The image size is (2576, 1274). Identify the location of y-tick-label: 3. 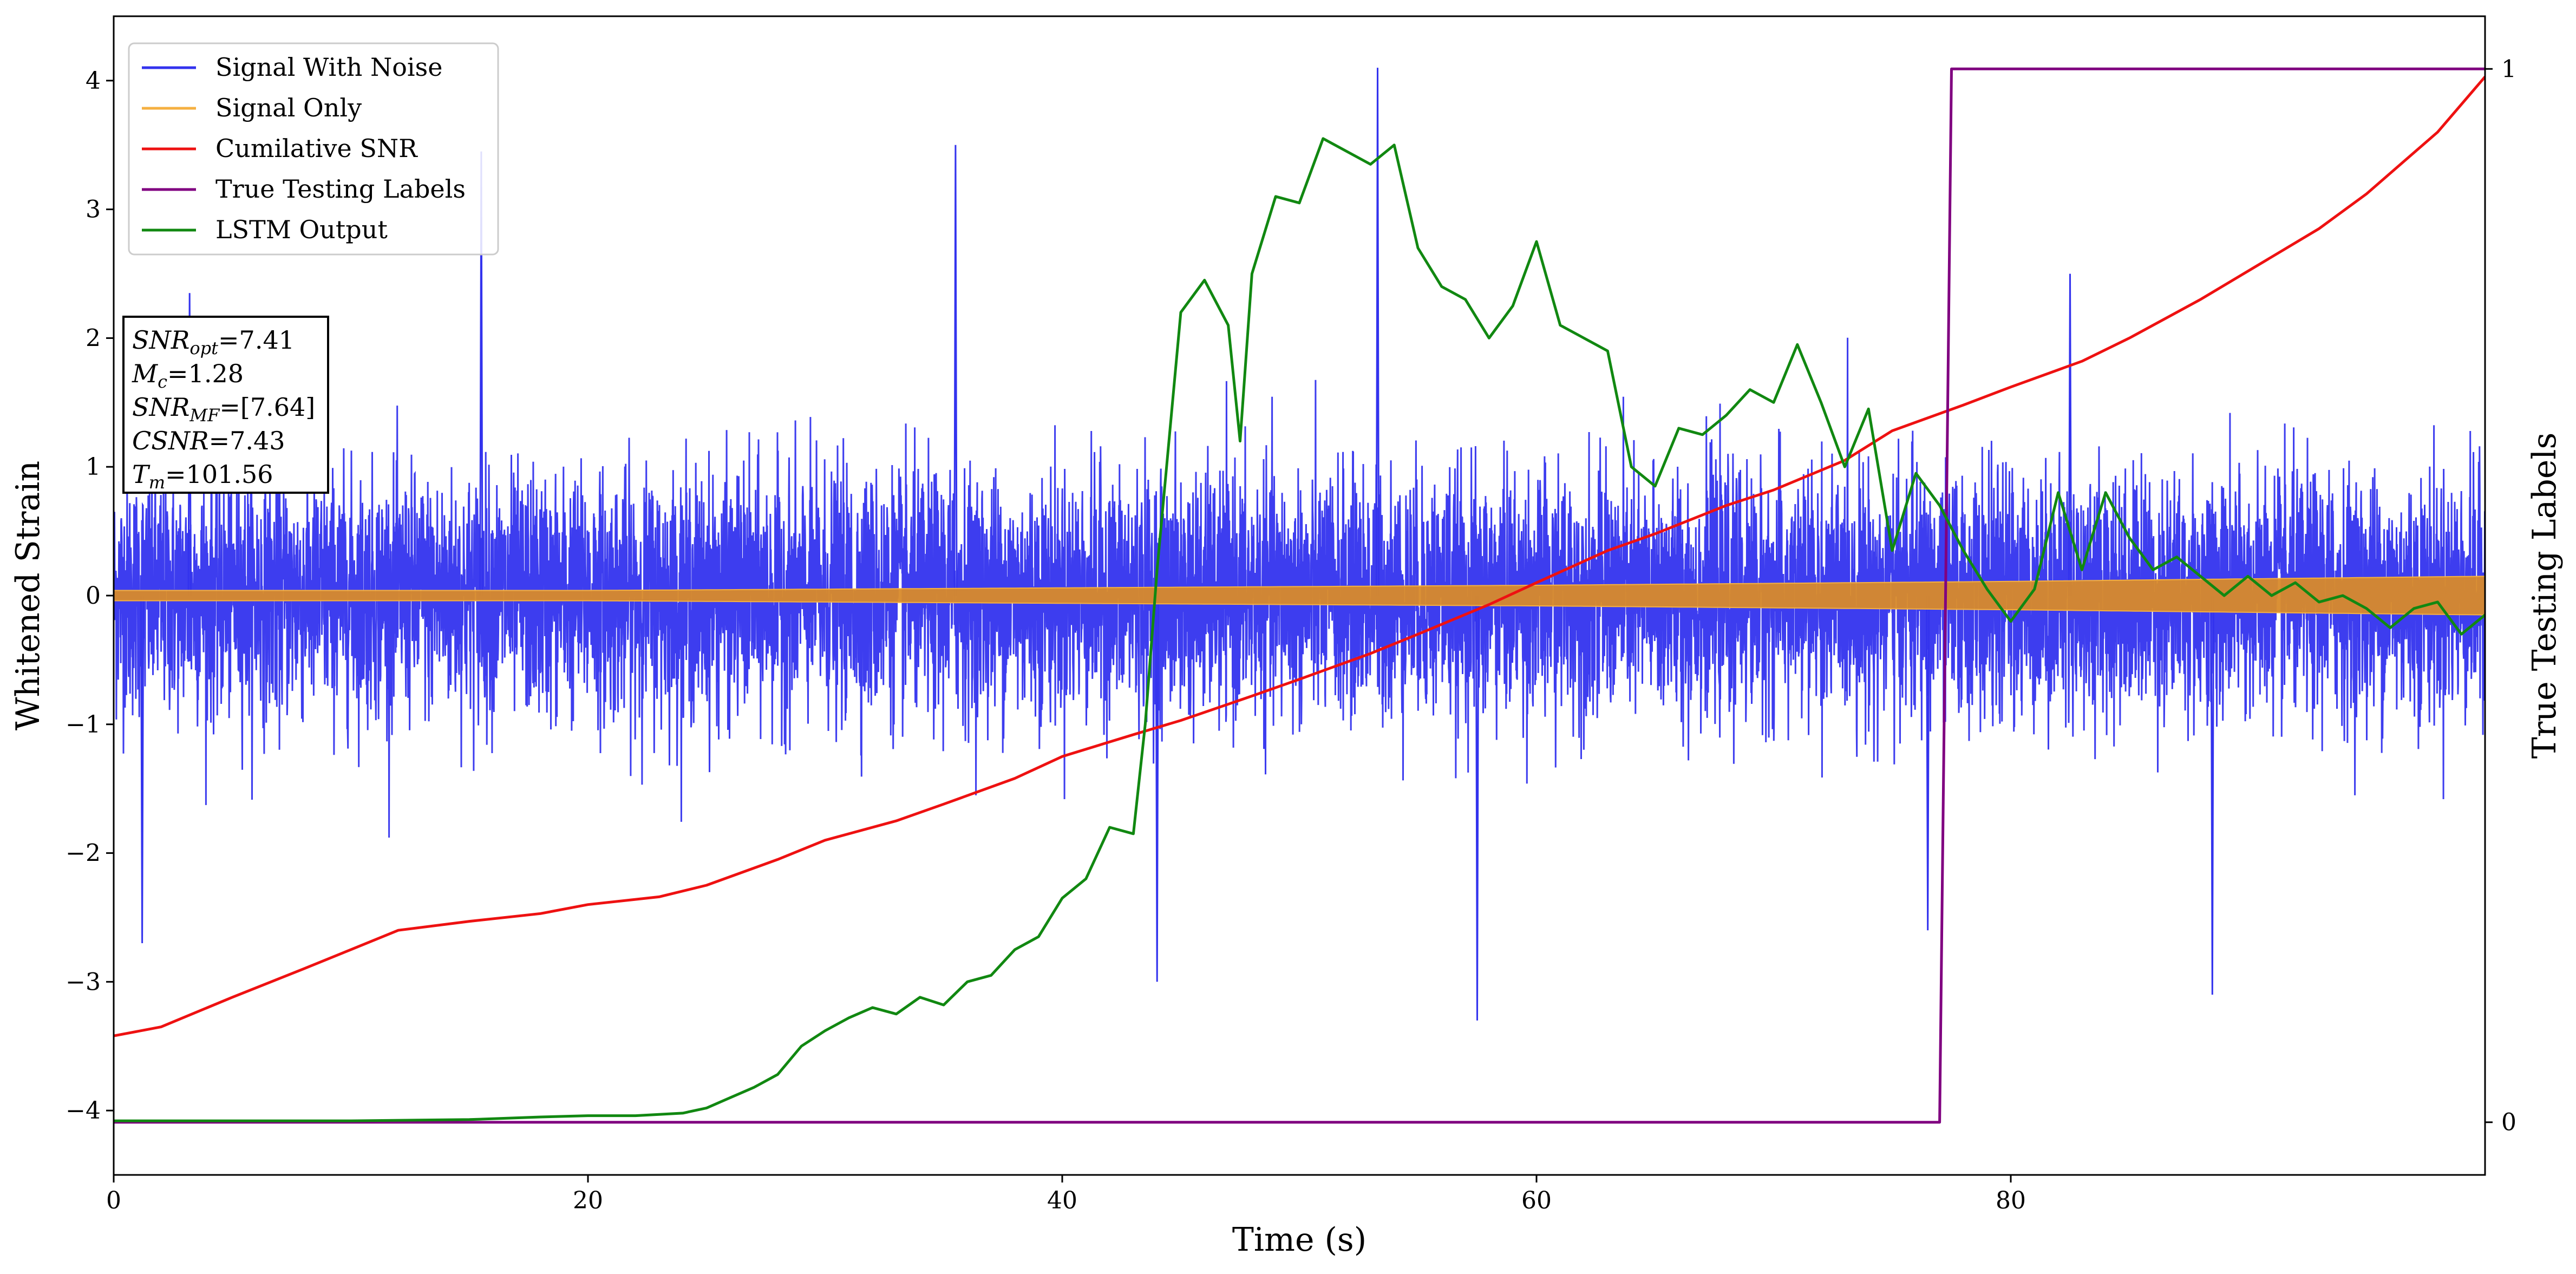
(94, 210).